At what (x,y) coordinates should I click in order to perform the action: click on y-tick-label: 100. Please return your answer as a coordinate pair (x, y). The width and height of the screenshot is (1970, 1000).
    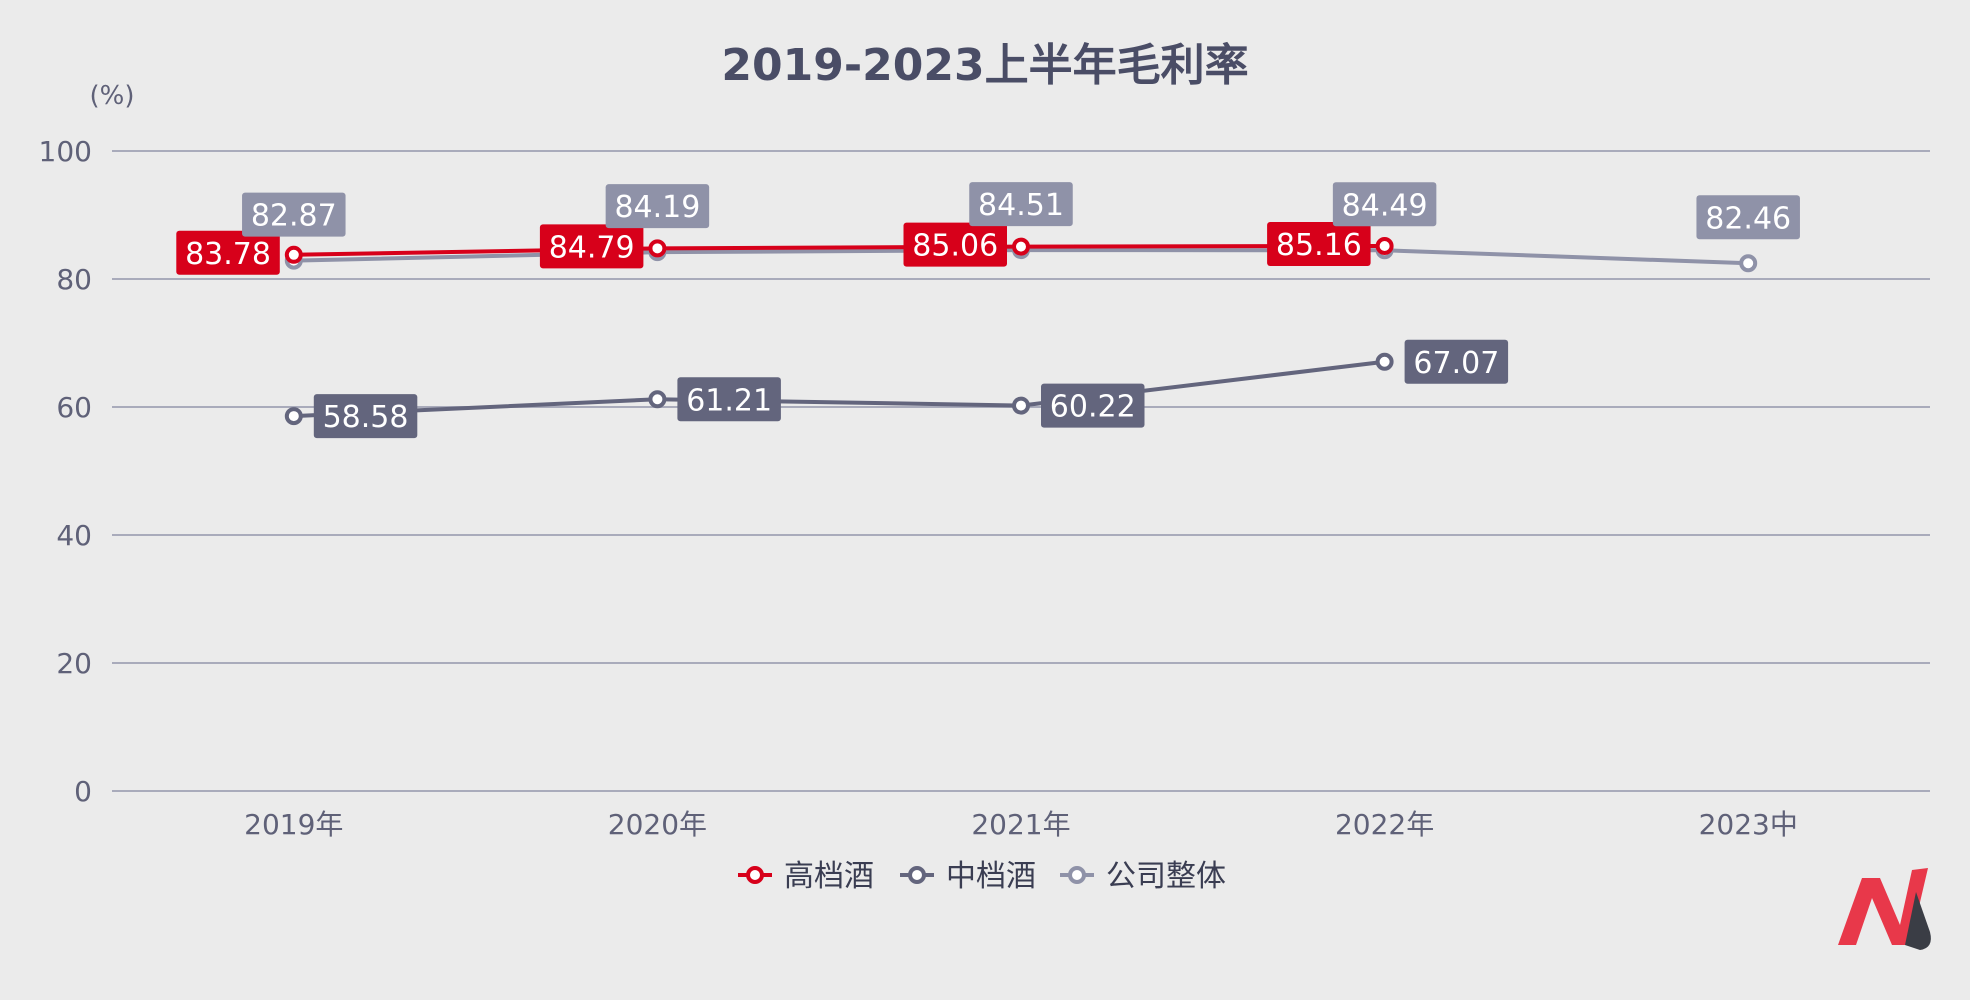
    Looking at the image, I should click on (65, 151).